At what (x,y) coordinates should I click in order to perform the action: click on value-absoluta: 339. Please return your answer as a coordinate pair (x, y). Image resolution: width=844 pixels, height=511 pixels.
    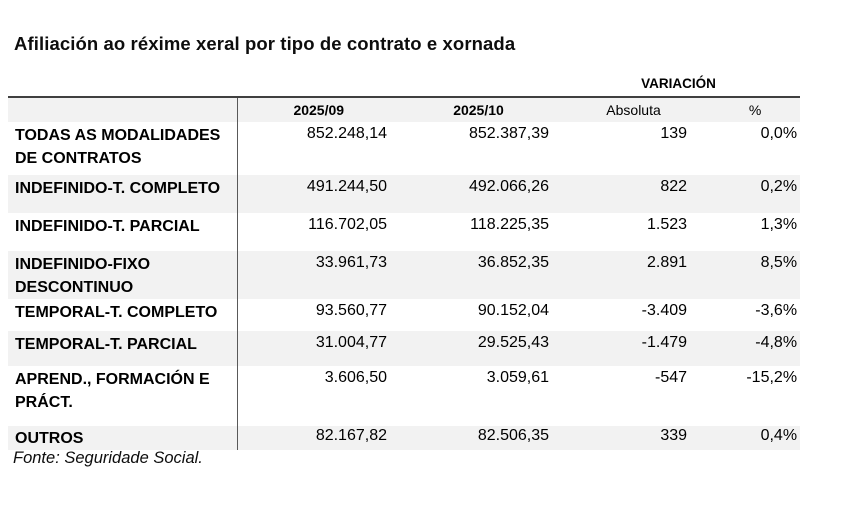
    Looking at the image, I should click on (634, 438).